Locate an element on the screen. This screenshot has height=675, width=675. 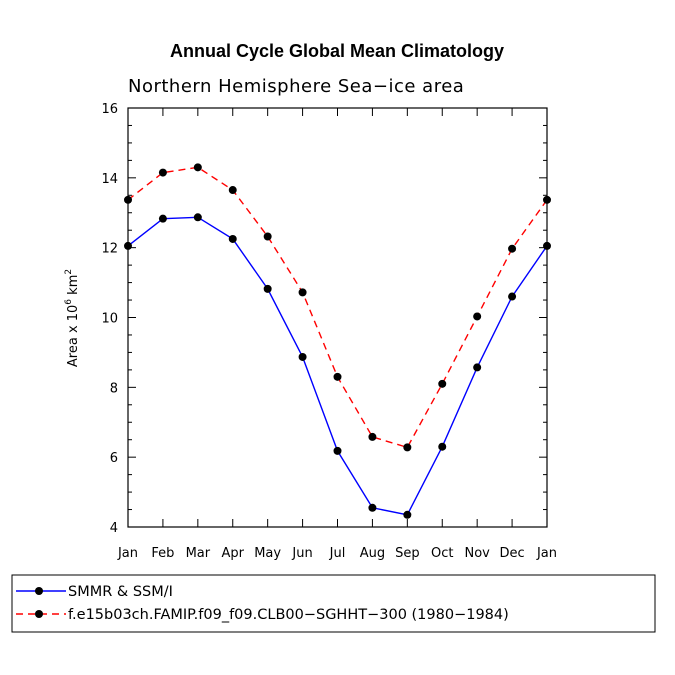
x-tick-label: Jul is located at coordinates (337, 553).